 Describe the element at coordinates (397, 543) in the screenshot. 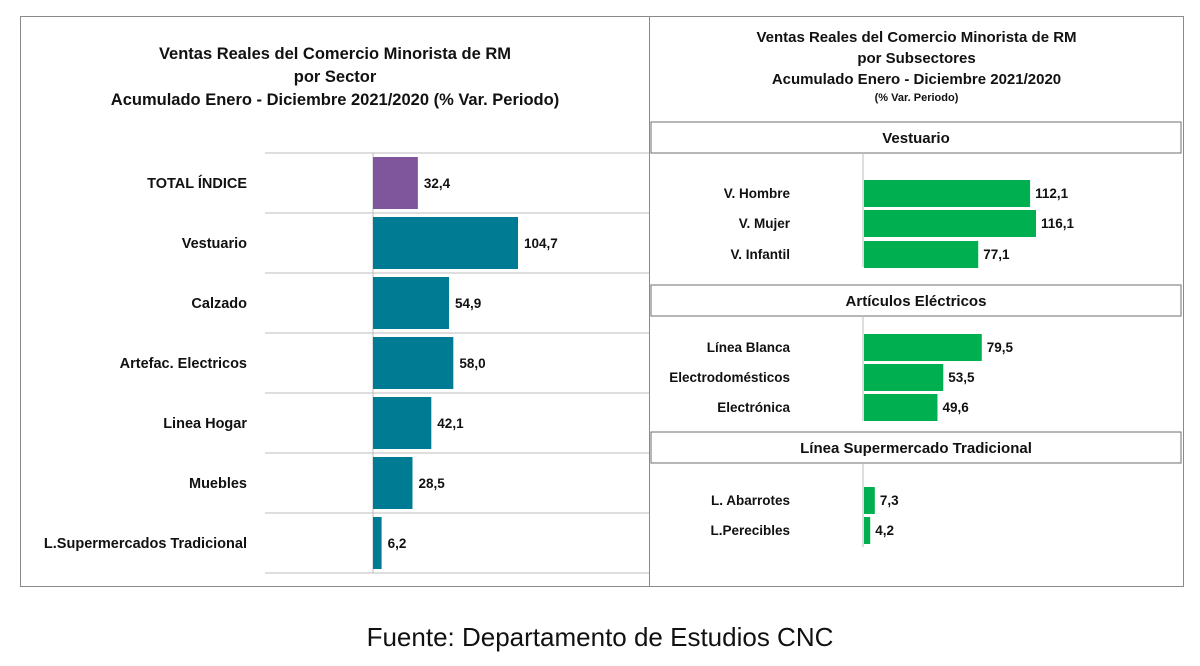

I see `data-label: 6,2` at that location.